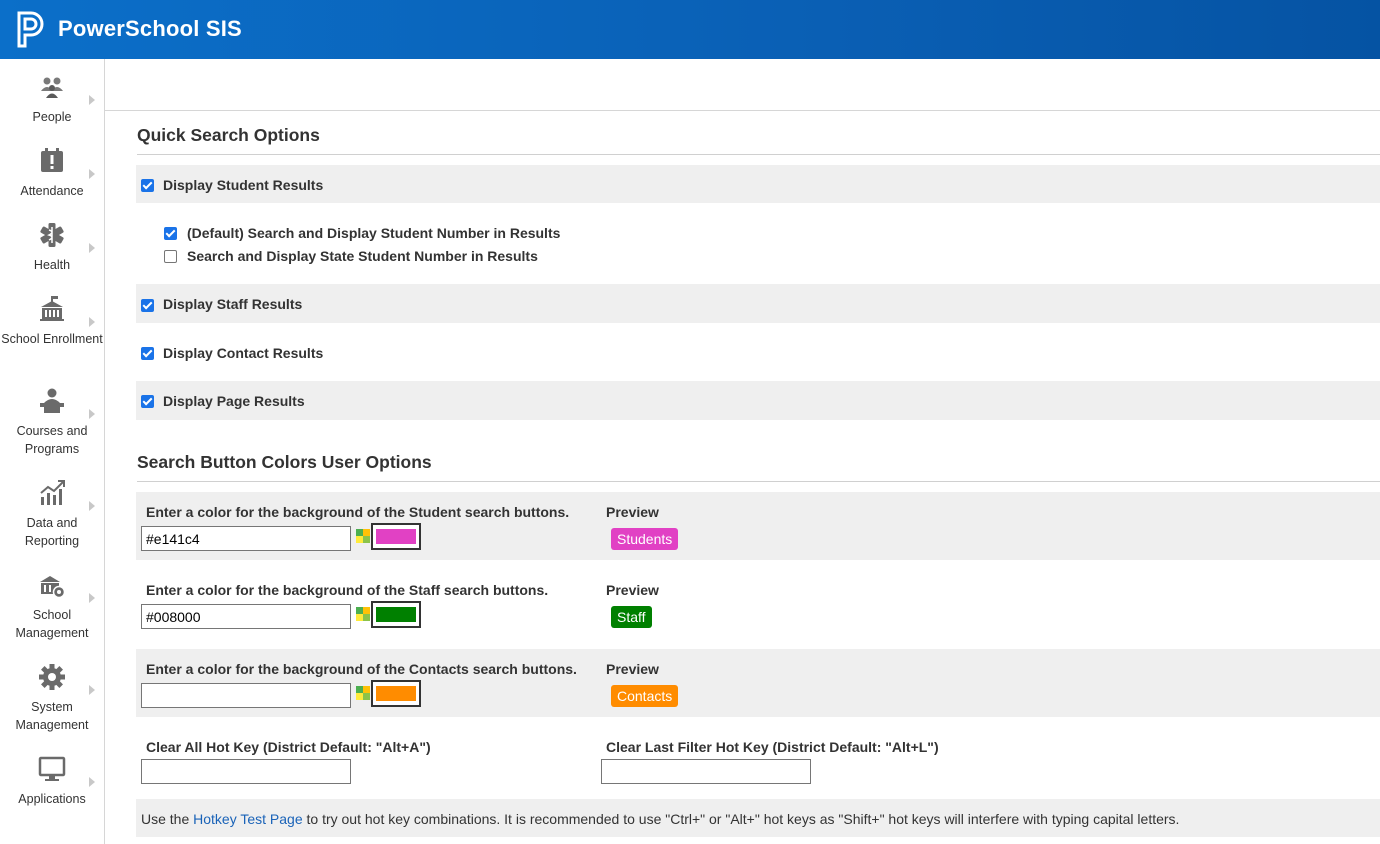 The width and height of the screenshot is (1380, 844). What do you see at coordinates (52, 247) in the screenshot?
I see `sidebar-item-health: Health` at bounding box center [52, 247].